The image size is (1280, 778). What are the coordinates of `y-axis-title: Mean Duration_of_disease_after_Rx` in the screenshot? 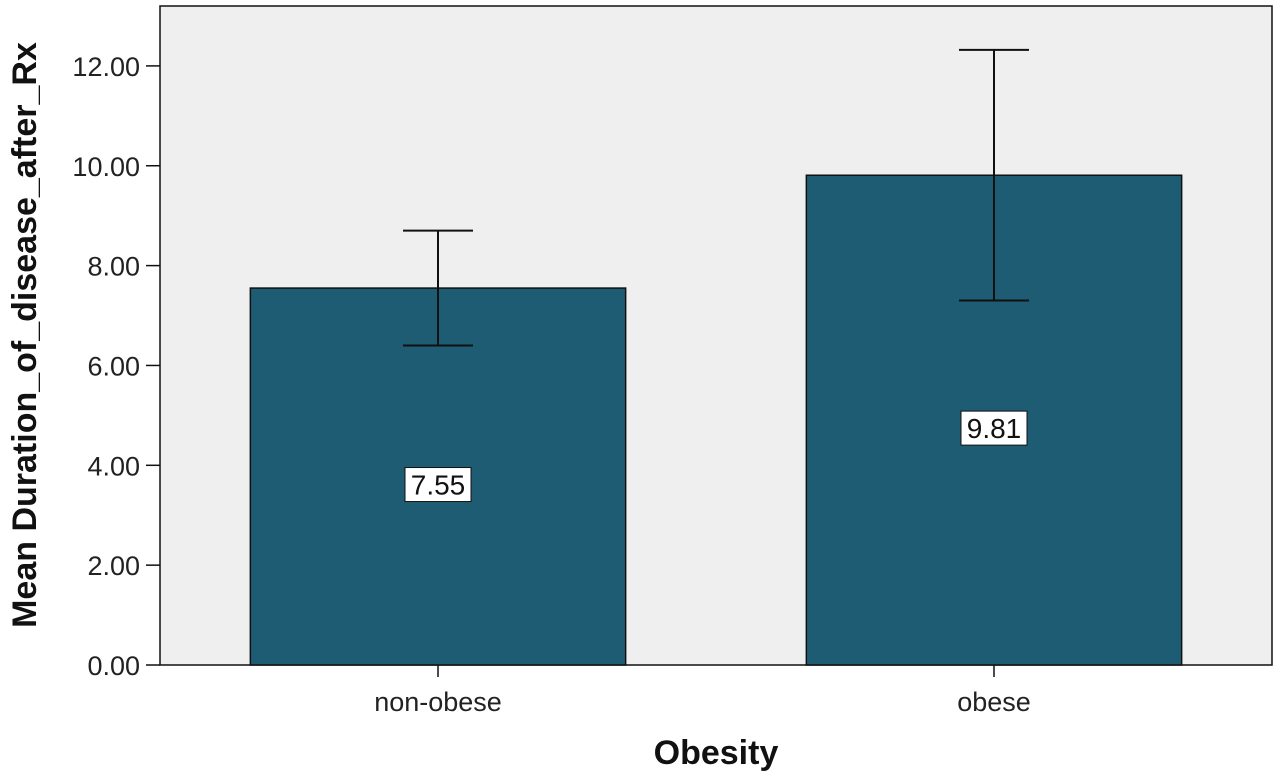 It's located at (25, 335).